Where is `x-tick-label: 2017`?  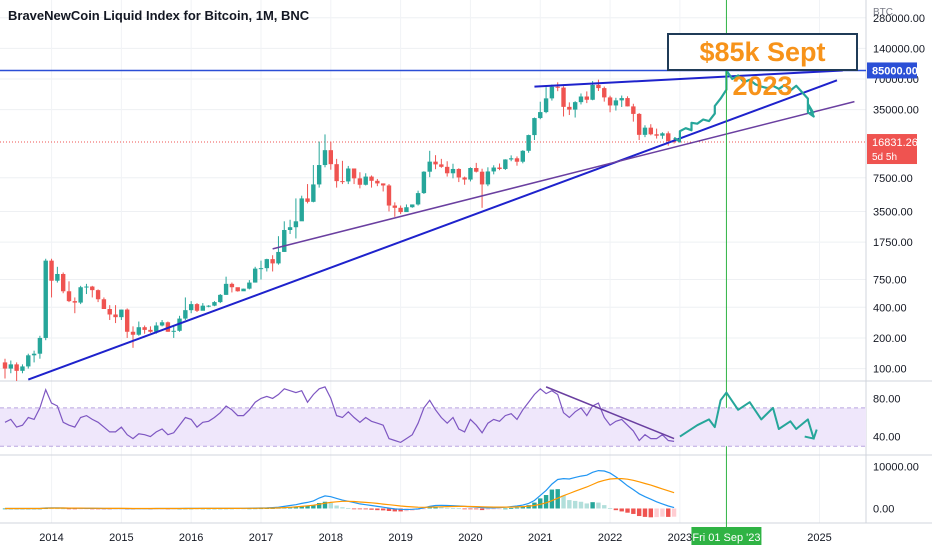
x-tick-label: 2017 is located at coordinates (261, 538).